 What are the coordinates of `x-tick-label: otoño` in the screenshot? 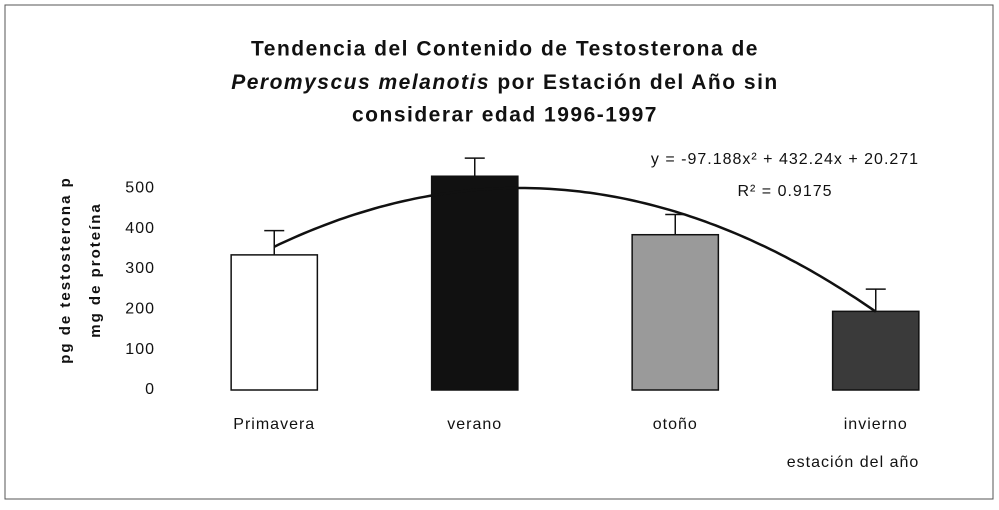 It's located at (675, 424).